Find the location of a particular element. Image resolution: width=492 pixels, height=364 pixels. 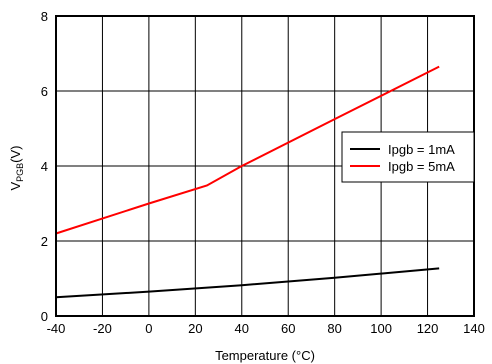

legend: Ipgb = 1mA Ipgb = 5mA is located at coordinates (408, 157).